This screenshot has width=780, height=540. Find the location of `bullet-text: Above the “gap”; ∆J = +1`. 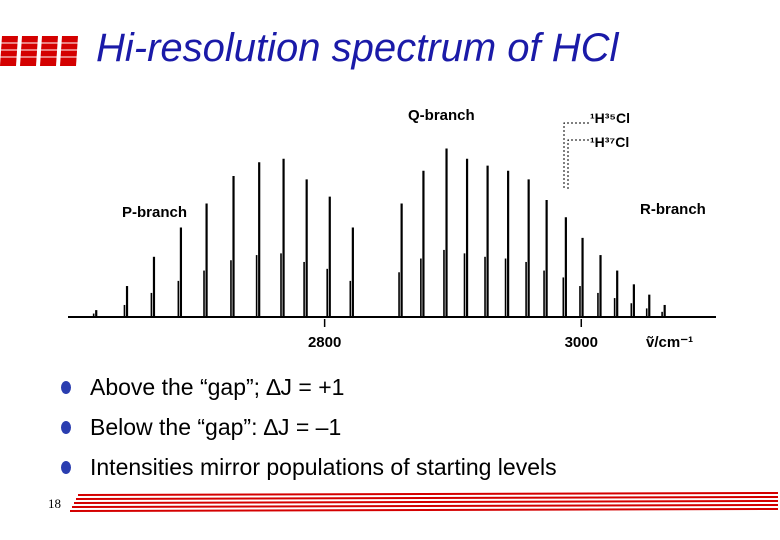

bullet-text: Above the “gap”; ∆J = +1 is located at coordinates (217, 387).